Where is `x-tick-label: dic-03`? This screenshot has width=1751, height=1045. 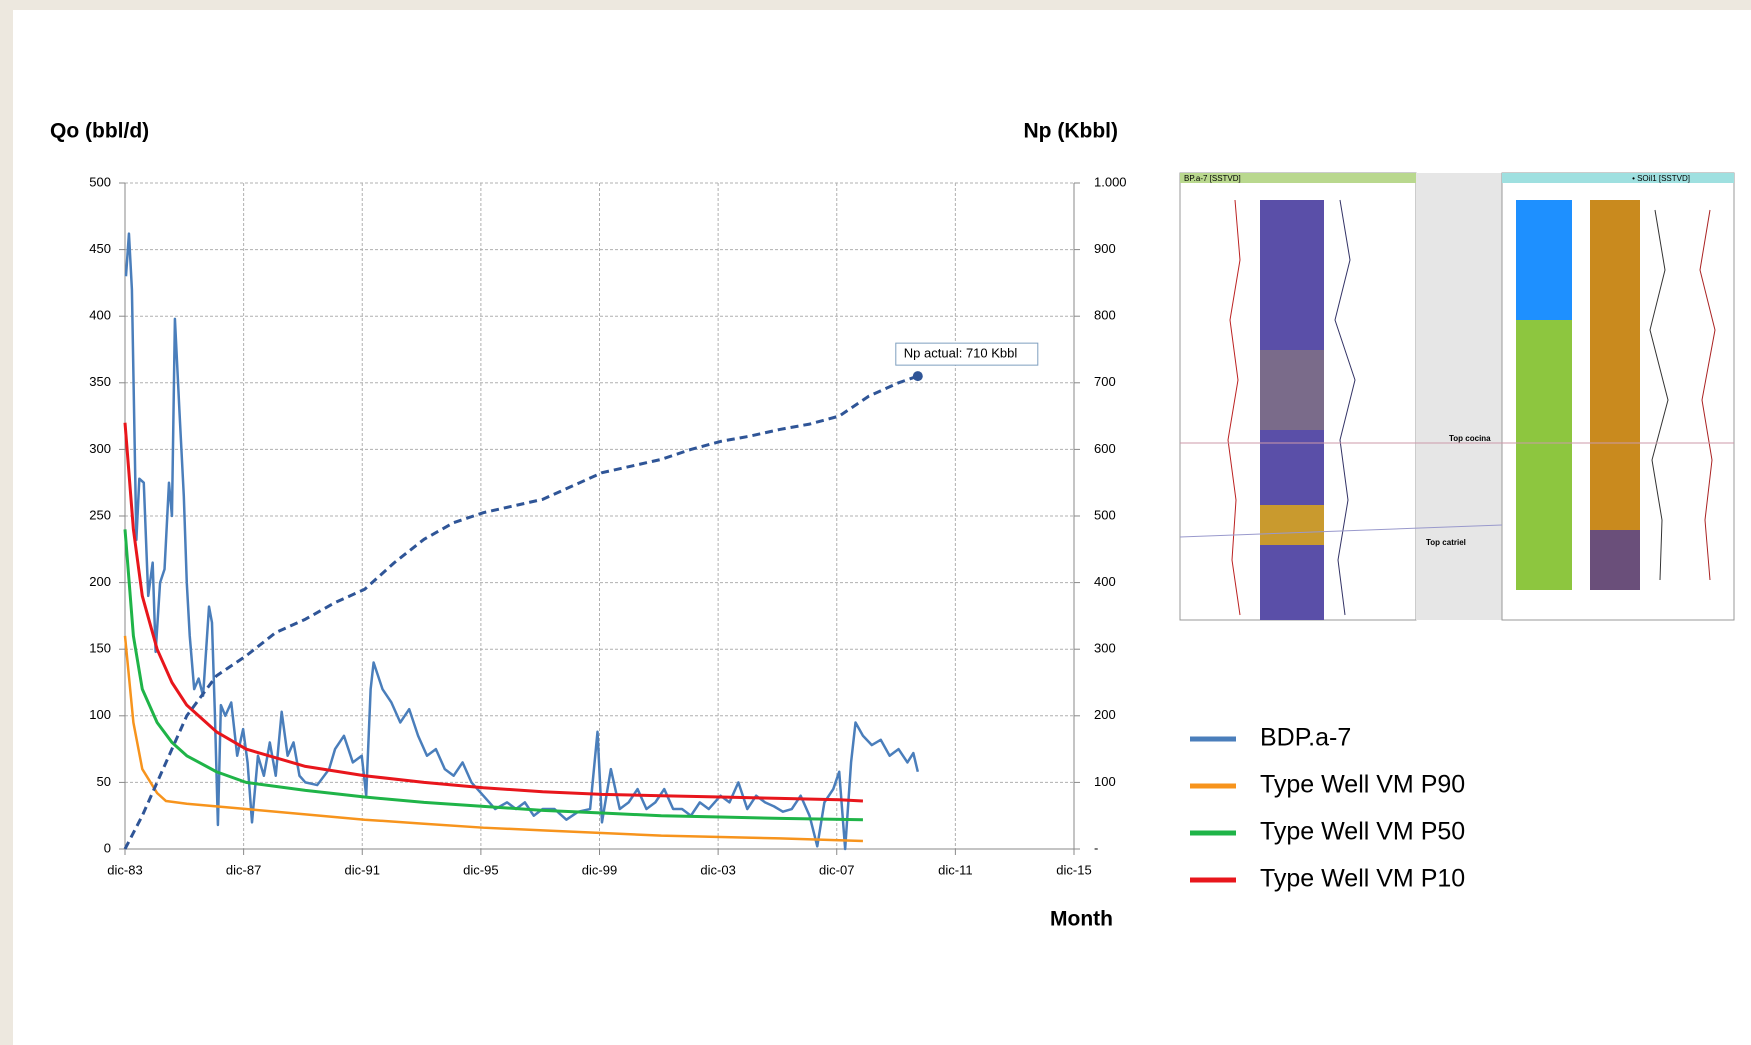
x-tick-label: dic-03 is located at coordinates (717, 869).